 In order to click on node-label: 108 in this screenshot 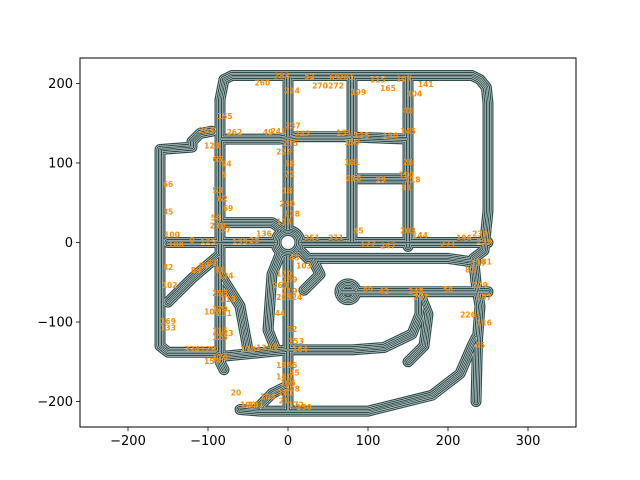, I will do `click(176, 244)`.